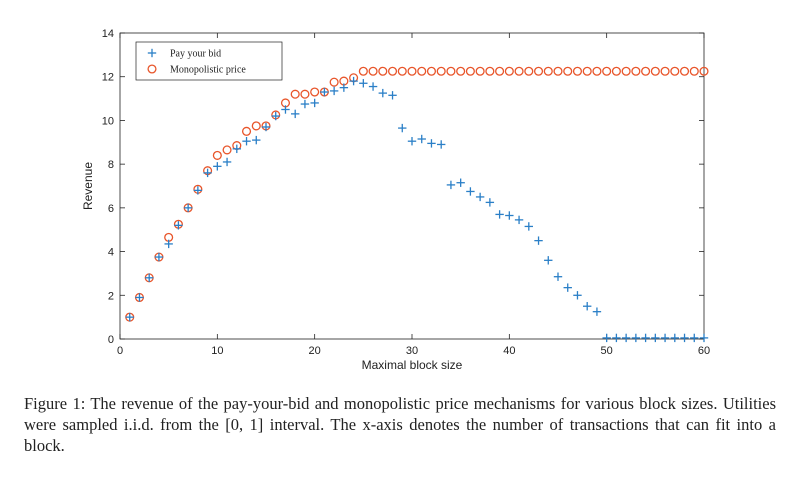  Describe the element at coordinates (120, 351) in the screenshot. I see `x-tick-label: 0` at that location.